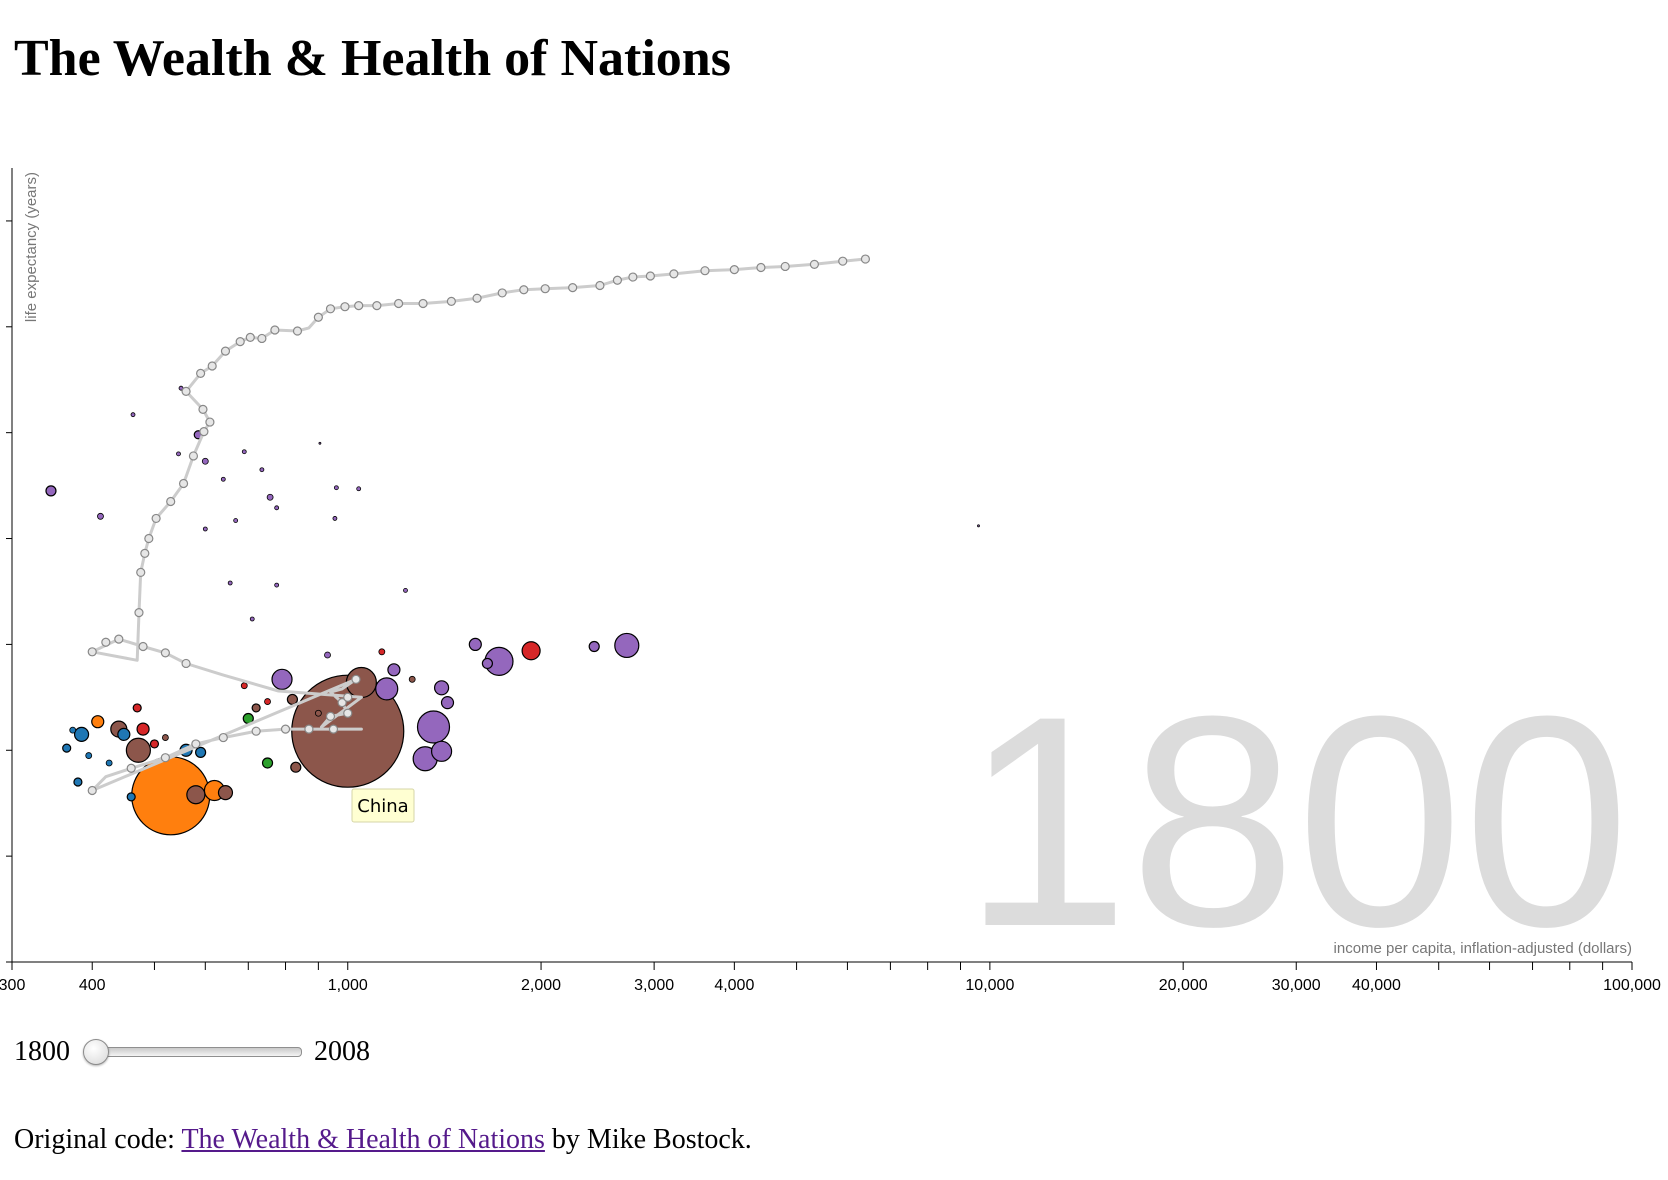 This screenshot has width=1668, height=1180. Describe the element at coordinates (96, 1052) in the screenshot. I see `slider-thumb` at that location.